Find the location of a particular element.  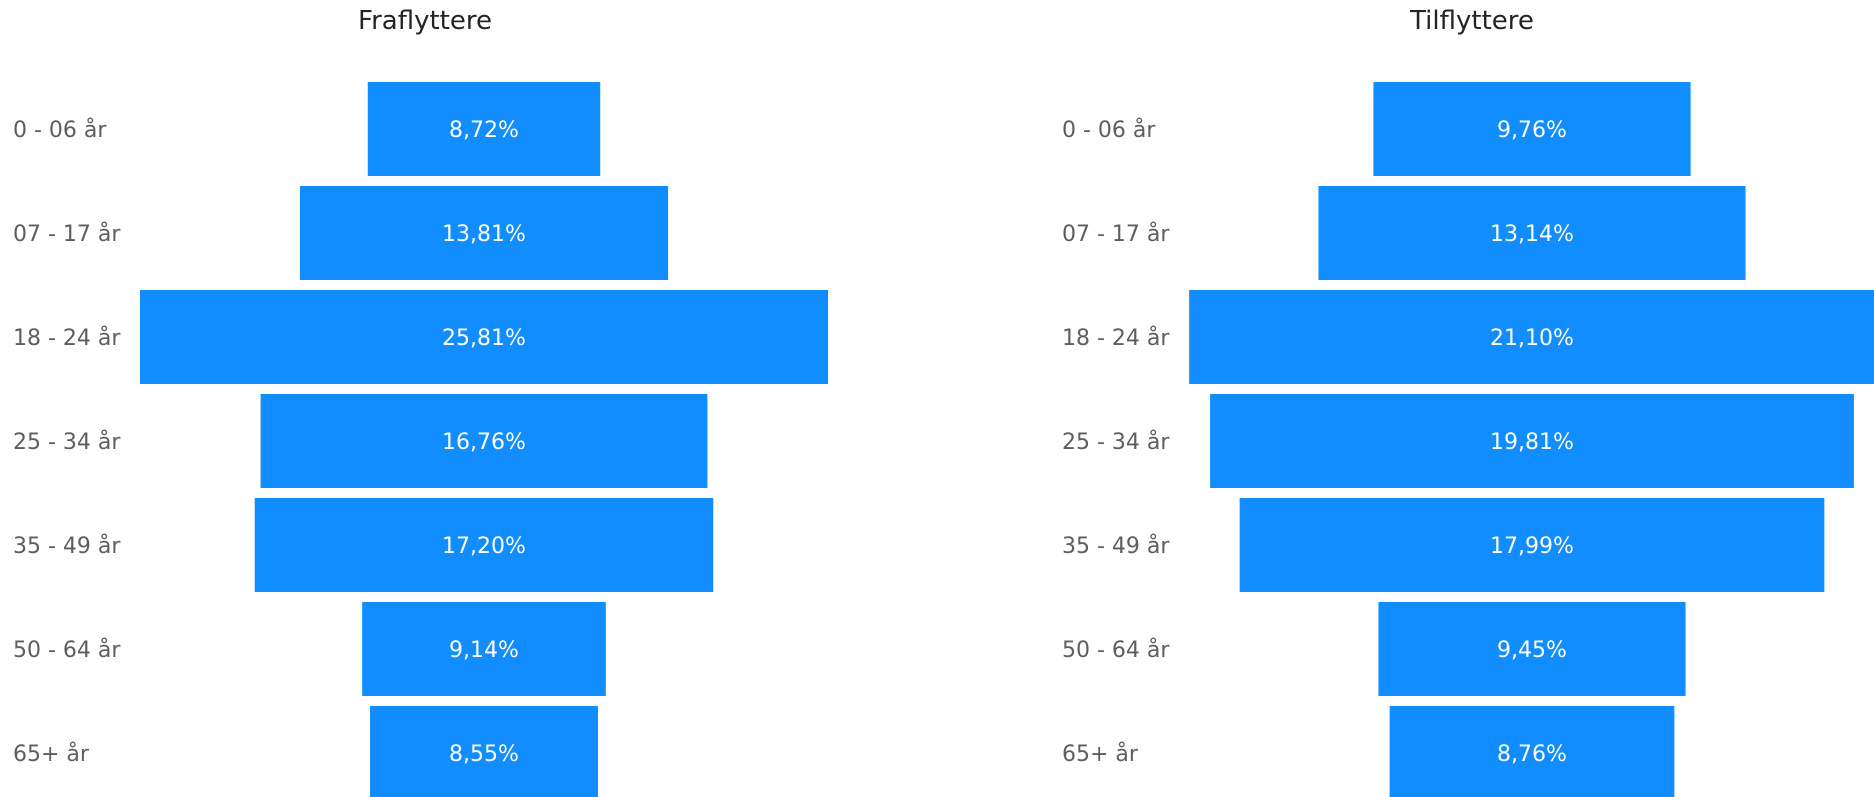

data-label: 8,72% is located at coordinates (484, 130).